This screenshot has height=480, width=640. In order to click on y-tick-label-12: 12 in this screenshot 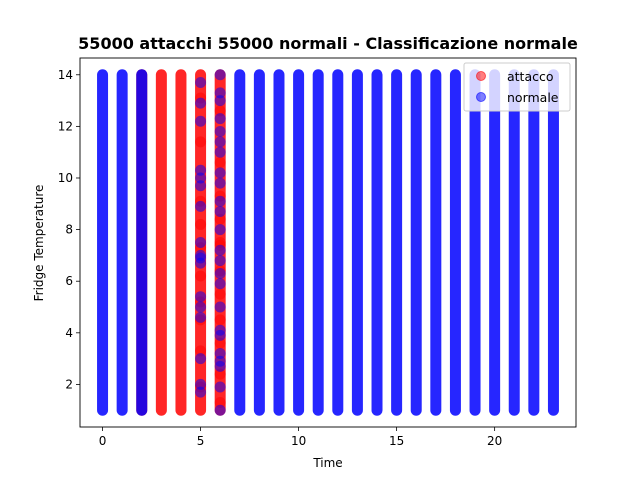, I will do `click(65, 126)`.